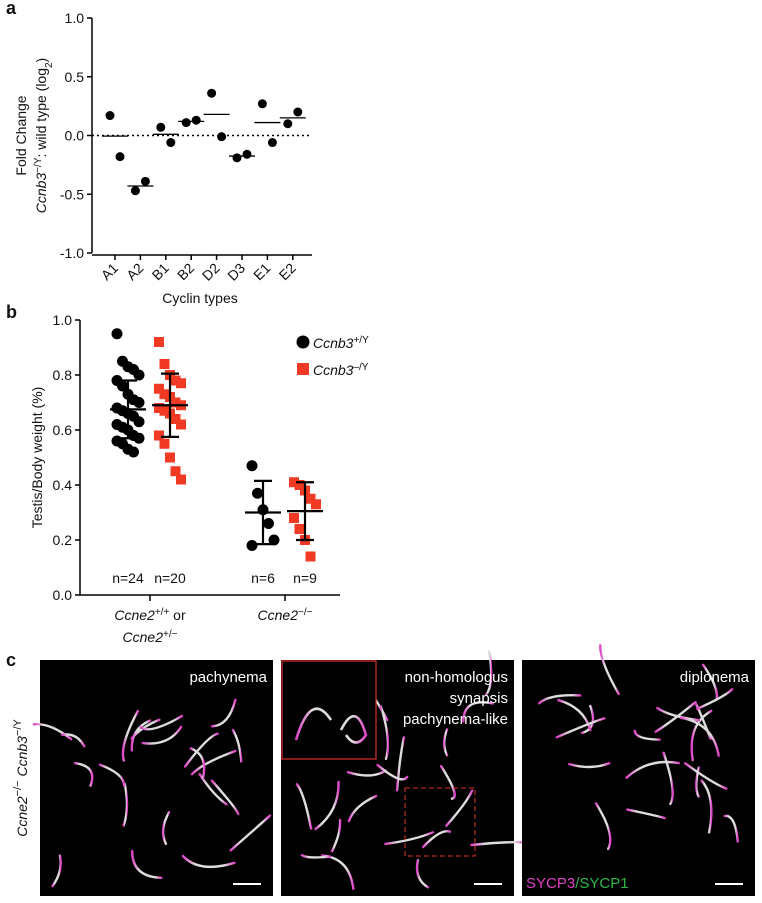  Describe the element at coordinates (303, 369) in the screenshot. I see `legend-marker` at that location.